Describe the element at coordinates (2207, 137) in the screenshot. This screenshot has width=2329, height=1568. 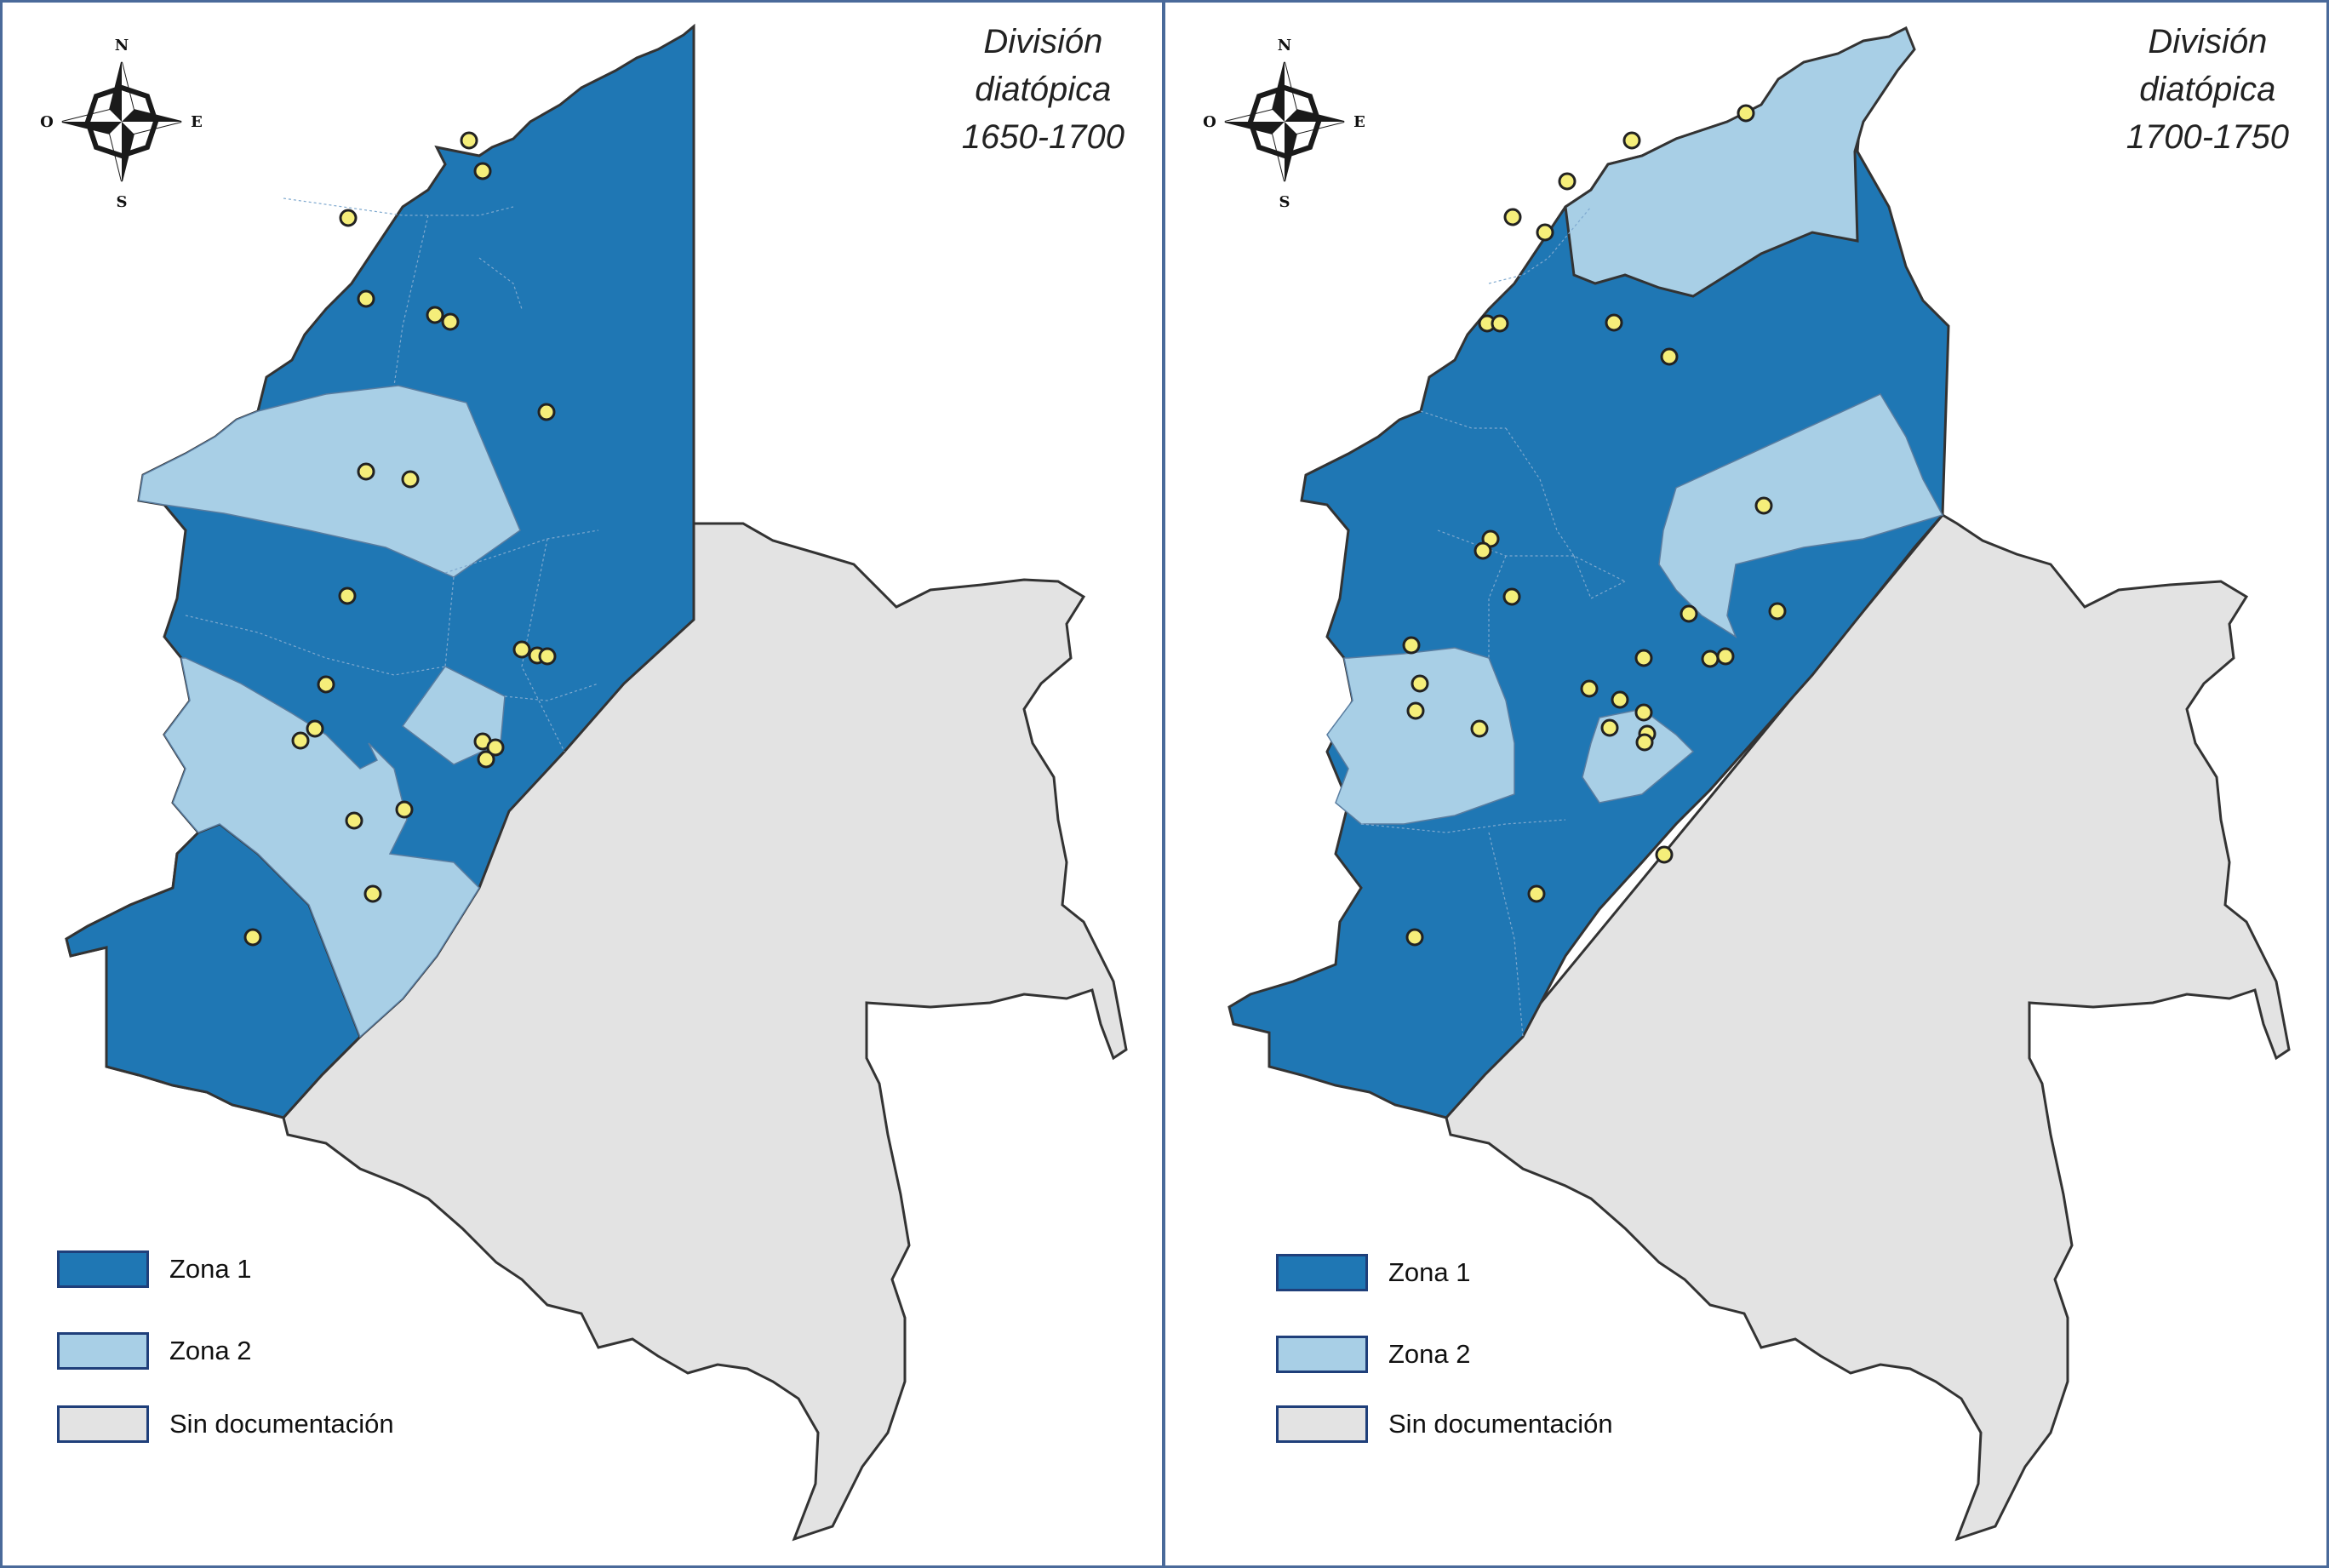
I see `title-line-3: 1700-1750` at that location.